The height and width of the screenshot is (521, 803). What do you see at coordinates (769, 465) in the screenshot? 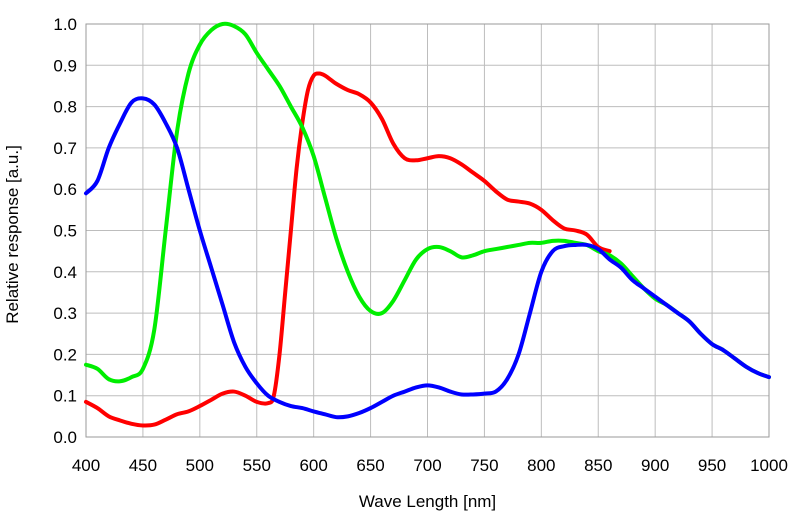
I see `x-tick-label: 1000` at bounding box center [769, 465].